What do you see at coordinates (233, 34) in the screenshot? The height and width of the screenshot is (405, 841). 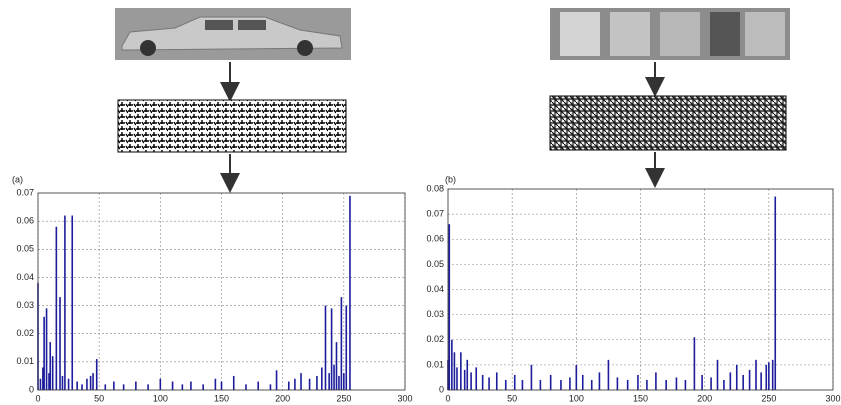 I see `car-image` at bounding box center [233, 34].